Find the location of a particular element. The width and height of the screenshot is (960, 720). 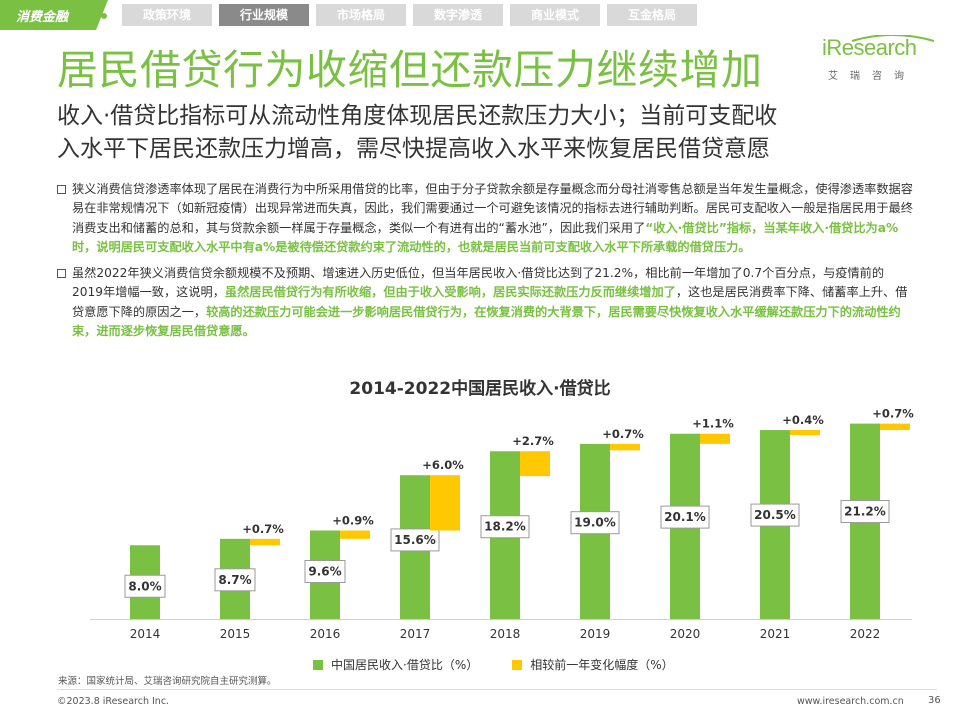

x-tick-label: 2022 is located at coordinates (865, 634).